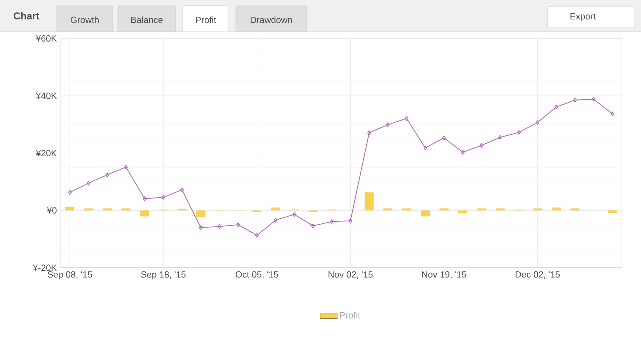 Image resolution: width=641 pixels, height=348 pixels. Describe the element at coordinates (257, 275) in the screenshot. I see `x-tick-label: Oct 05, '15` at that location.